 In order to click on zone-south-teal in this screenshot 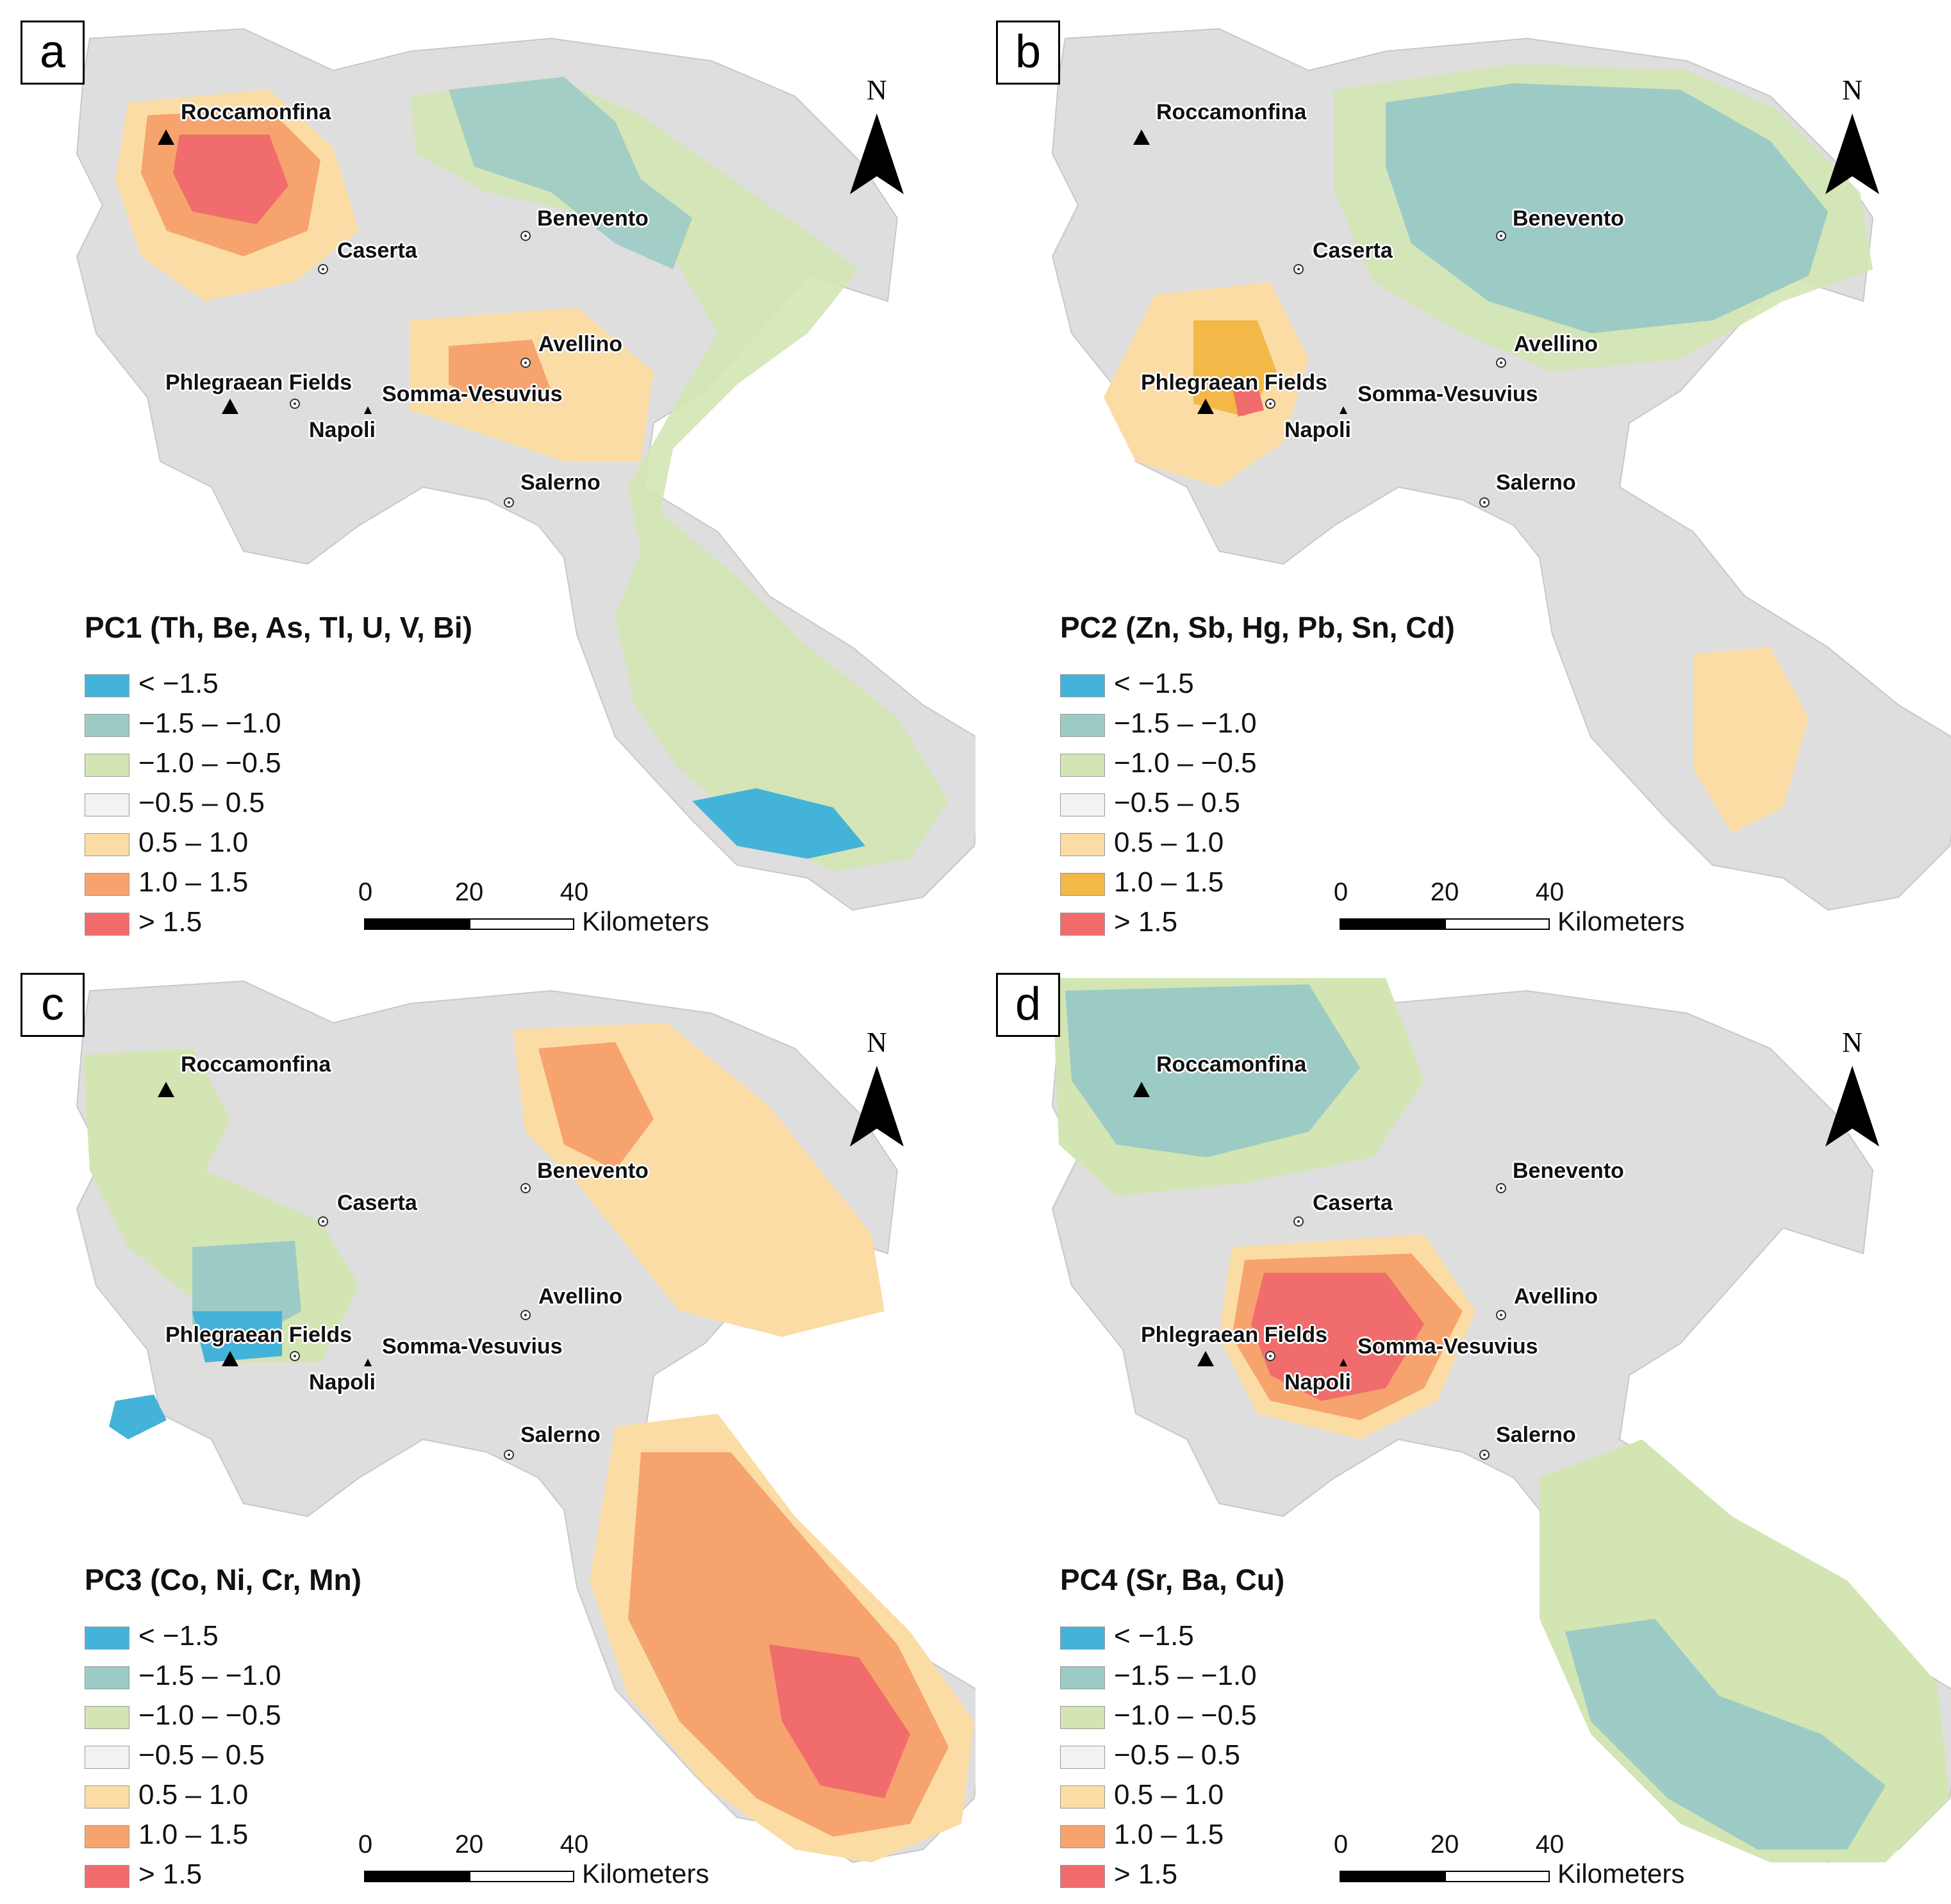, I will do `click(1726, 1735)`.